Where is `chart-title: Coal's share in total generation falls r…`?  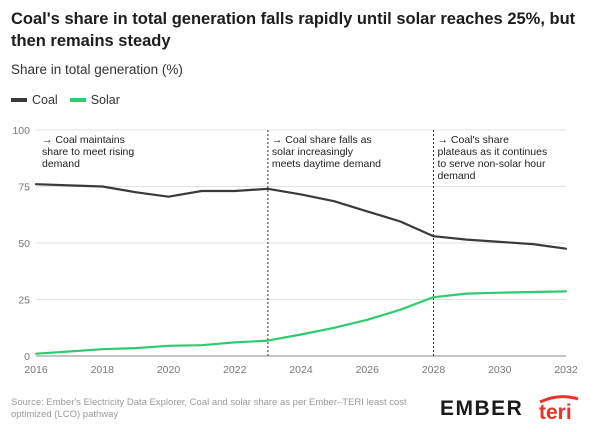
chart-title: Coal's share in total generation falls r… is located at coordinates (293, 30).